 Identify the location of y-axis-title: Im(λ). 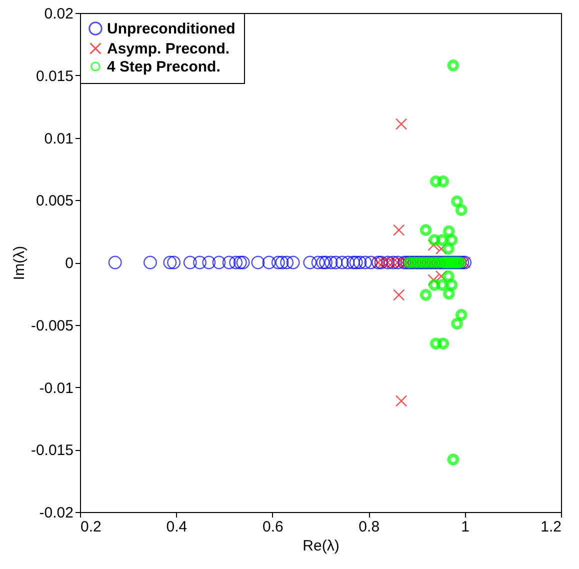
(19, 263).